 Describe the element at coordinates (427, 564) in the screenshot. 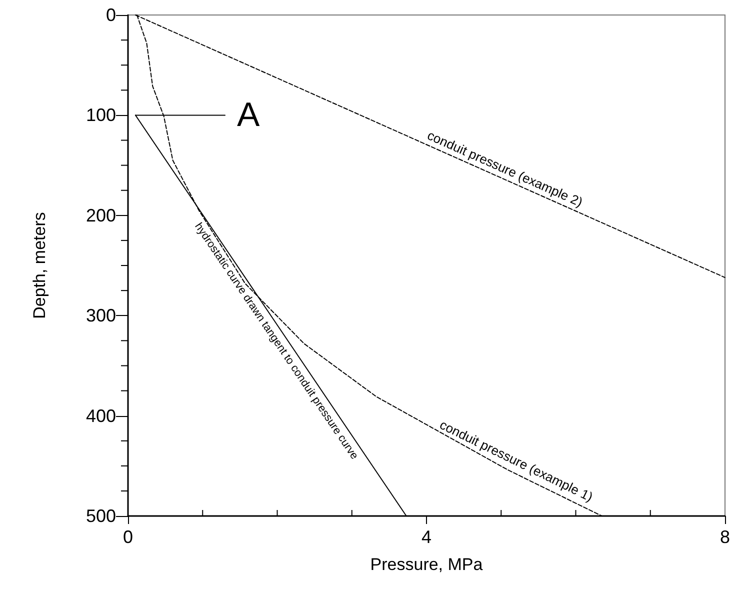

I see `x-axis-title: Pressure, MPa` at that location.